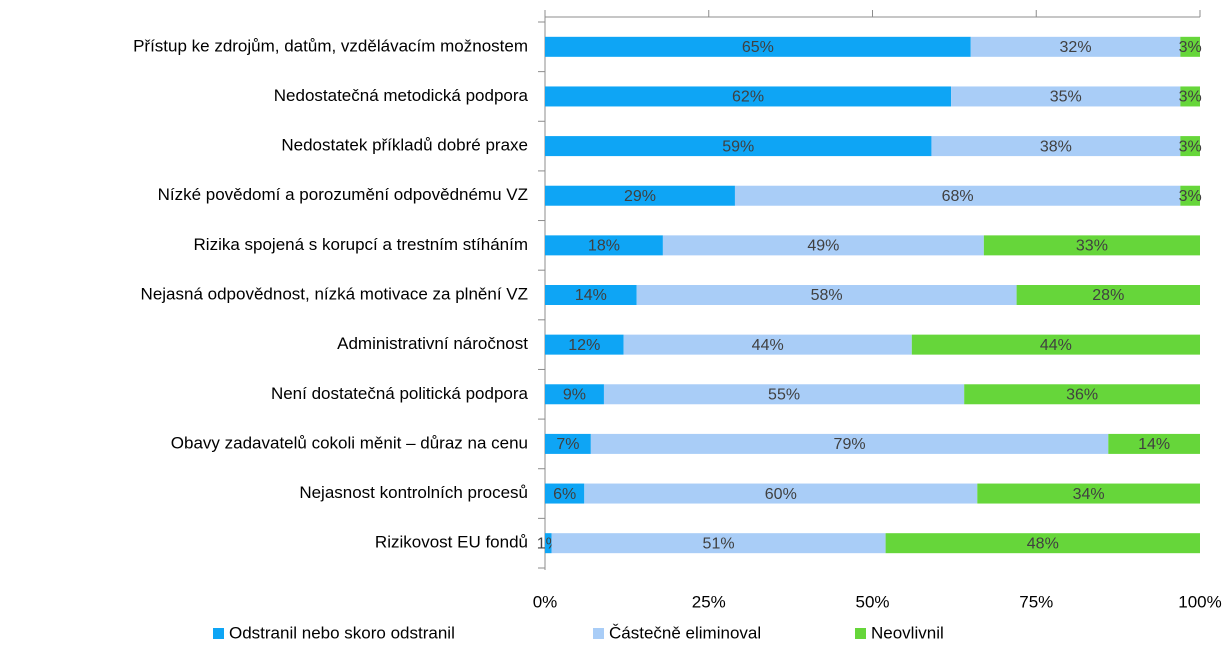 The width and height of the screenshot is (1228, 647). I want to click on value-label: 51%, so click(719, 543).